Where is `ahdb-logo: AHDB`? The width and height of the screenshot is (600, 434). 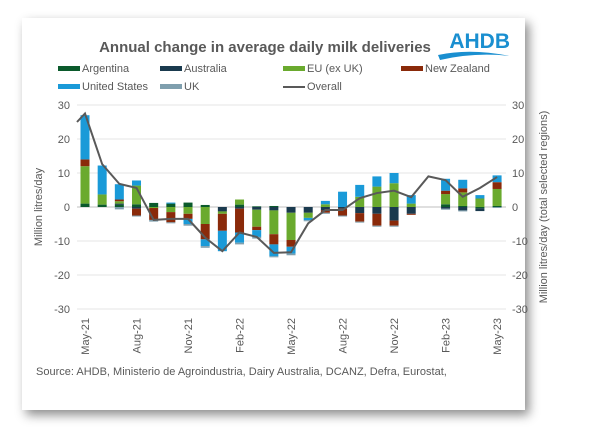
ahdb-logo: AHDB is located at coordinates (474, 45).